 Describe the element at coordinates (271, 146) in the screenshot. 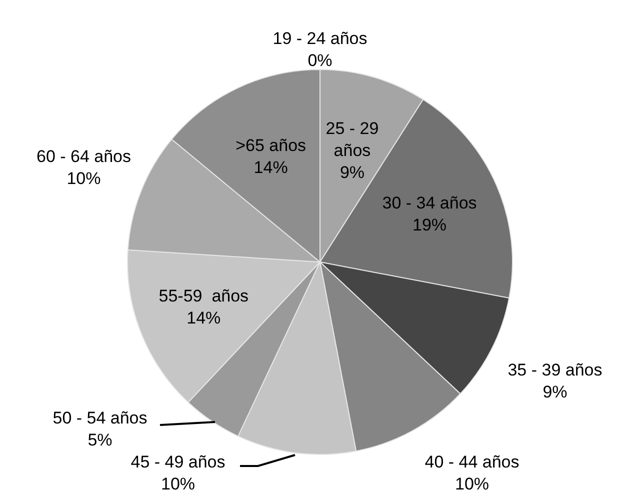

I see `slice-label: >65 años` at that location.